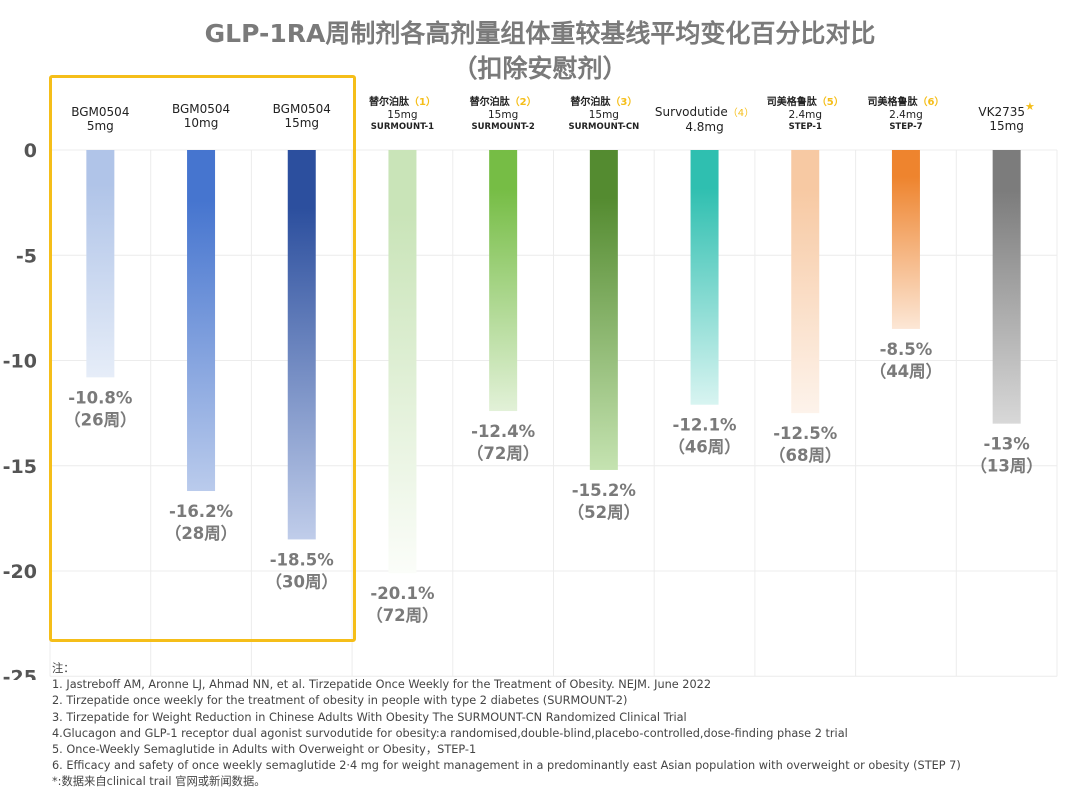  Describe the element at coordinates (20, 362) in the screenshot. I see `y-tick-label: -10` at that location.